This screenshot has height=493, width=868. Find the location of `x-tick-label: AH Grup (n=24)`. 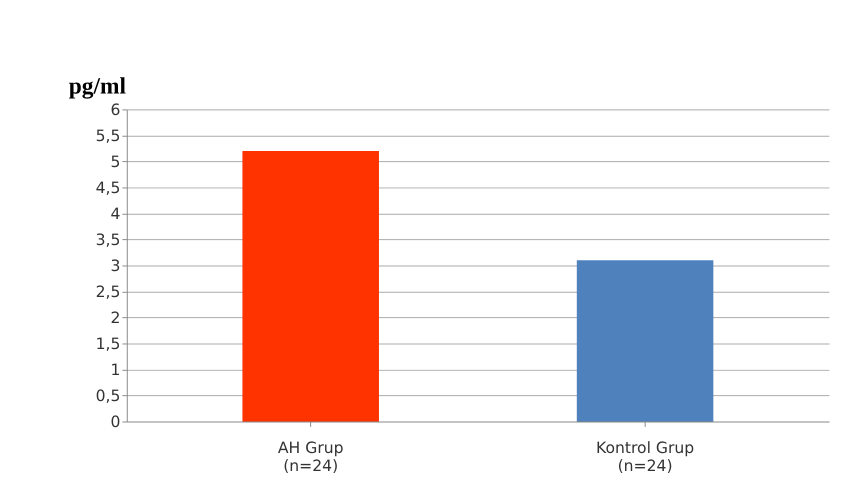

x-tick-label: AH Grup (n=24) is located at coordinates (311, 457).